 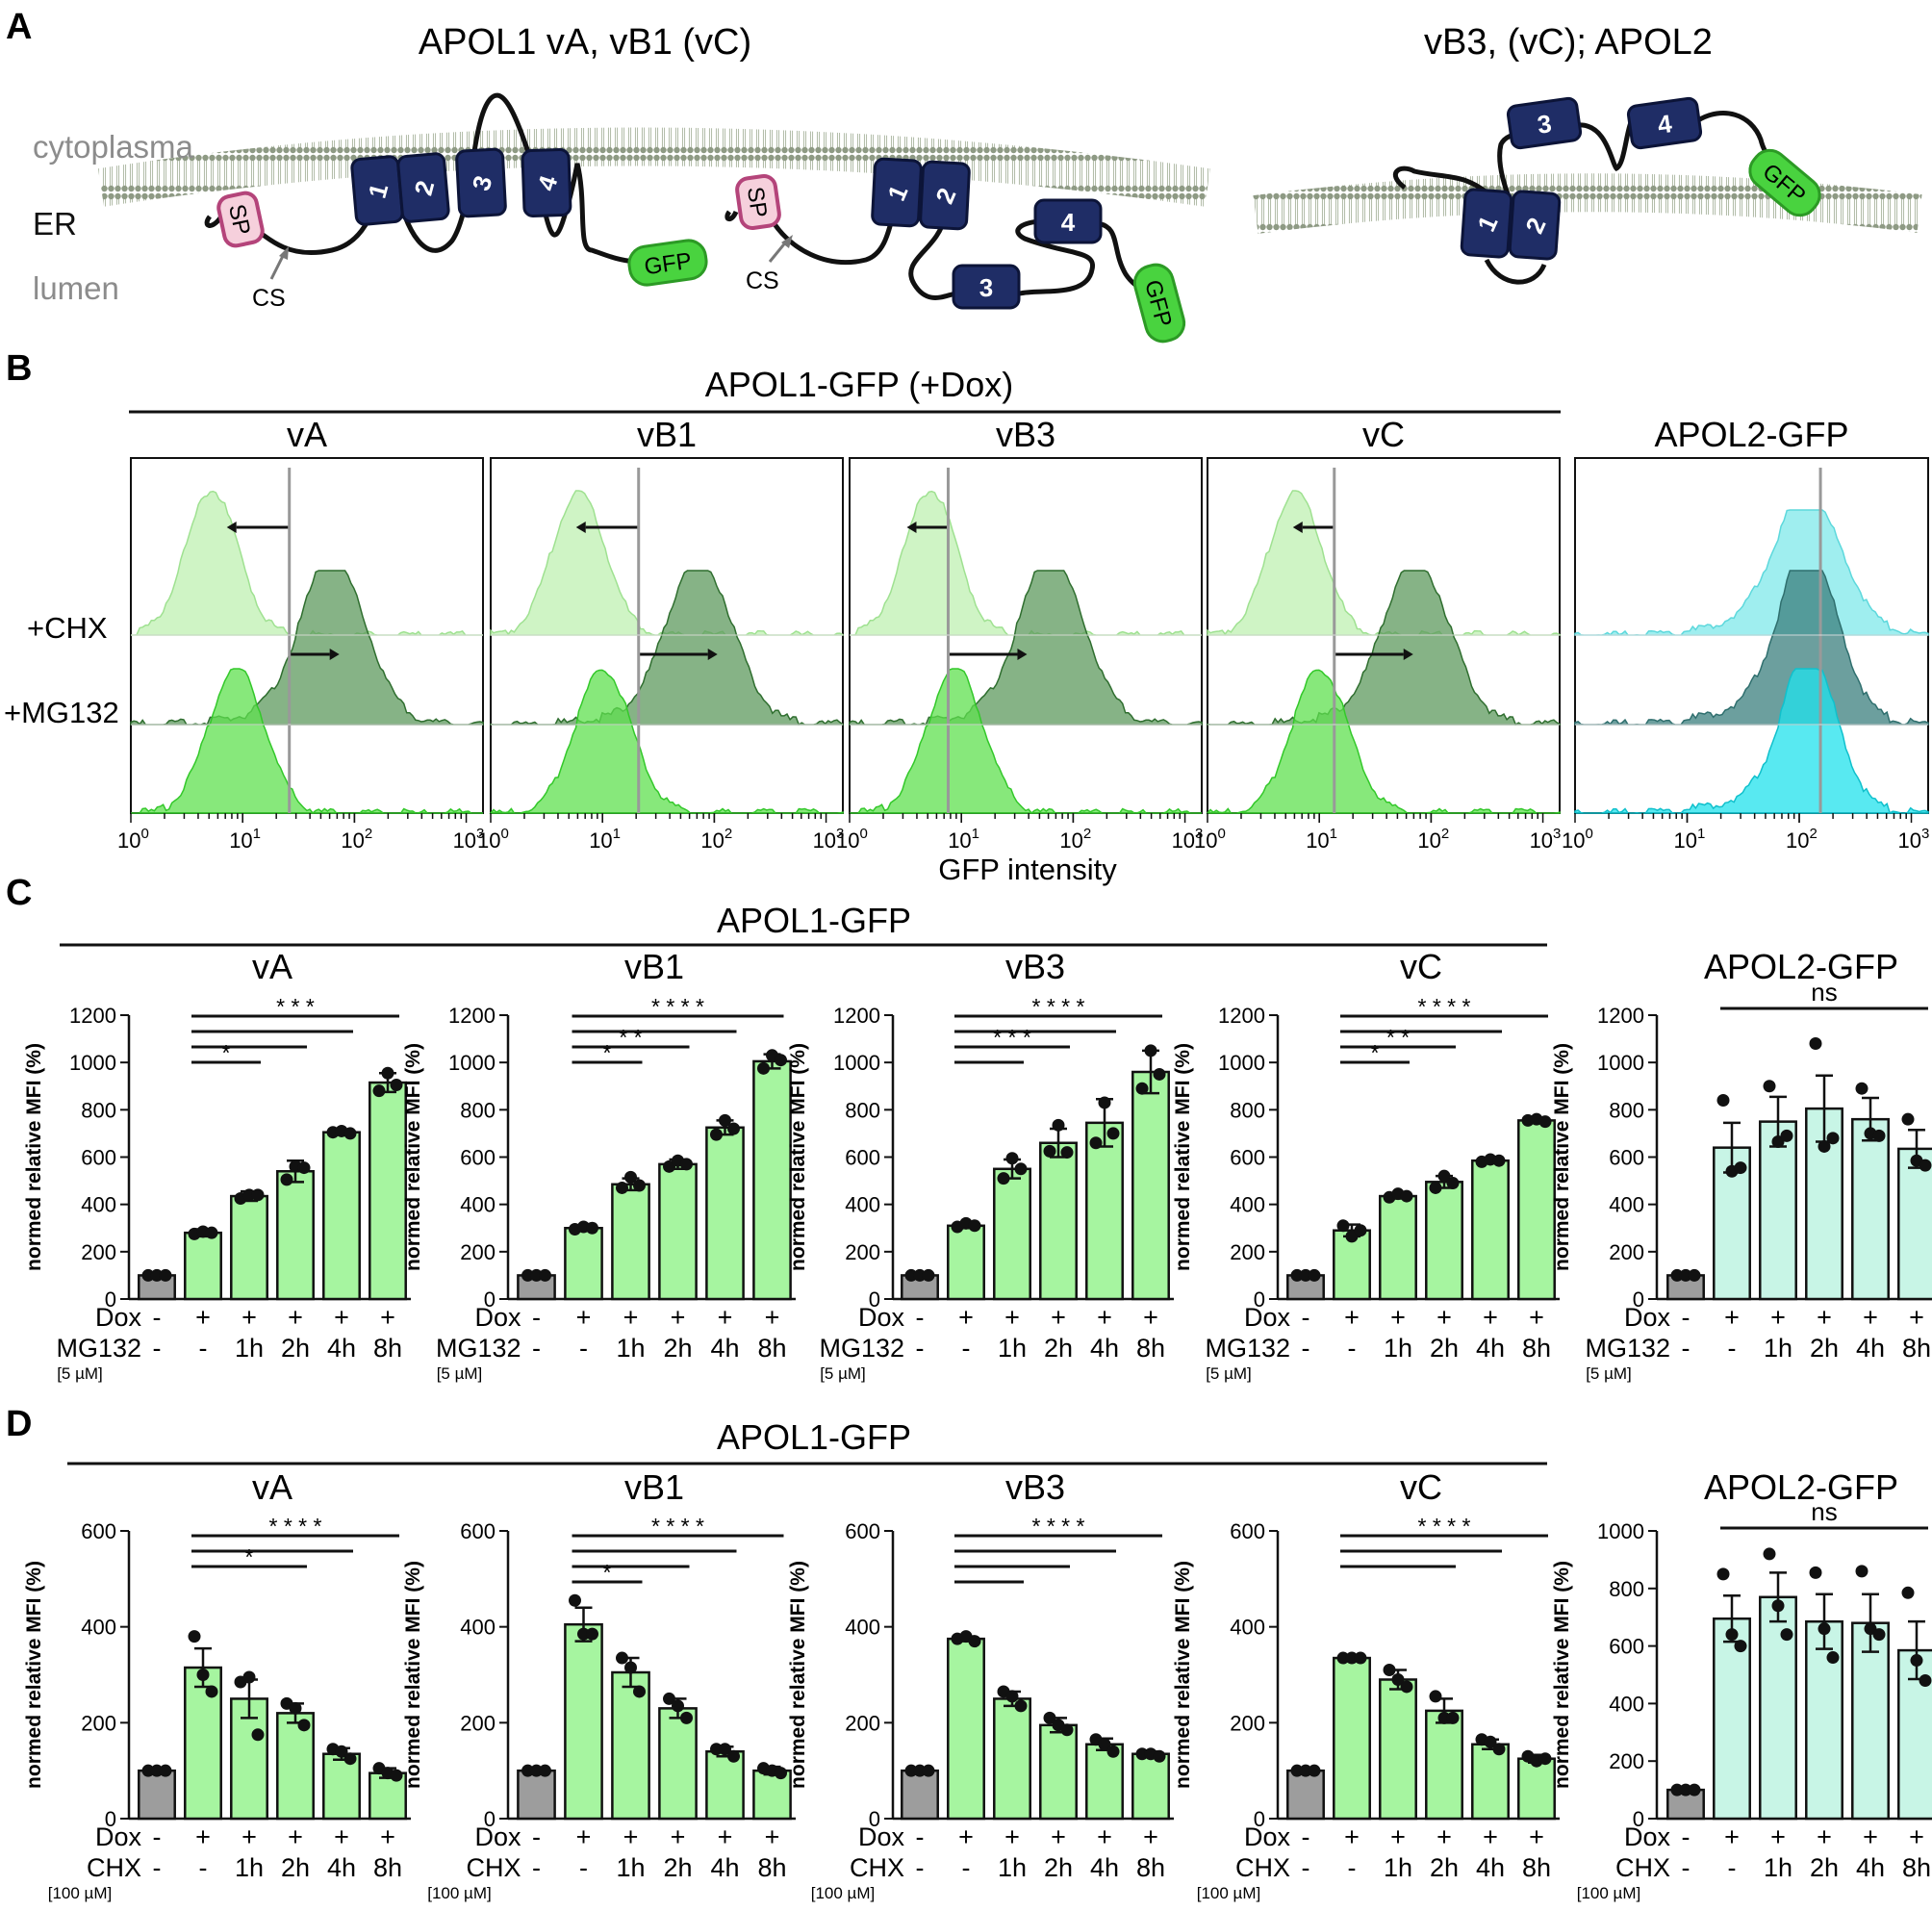 I want to click on panel-c-group-title: APOL1-GFP, so click(x=814, y=920).